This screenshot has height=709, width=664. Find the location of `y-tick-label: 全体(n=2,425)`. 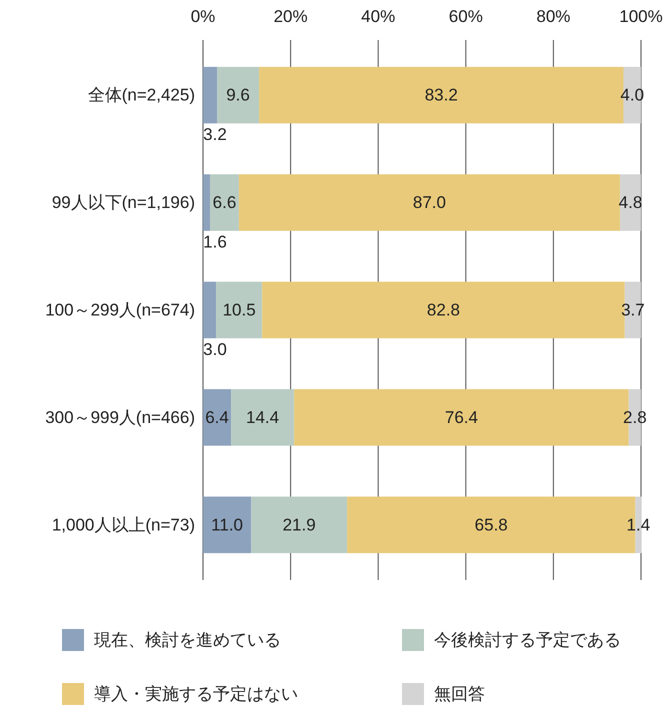

y-tick-label: 全体(n=2,425) is located at coordinates (141, 95).